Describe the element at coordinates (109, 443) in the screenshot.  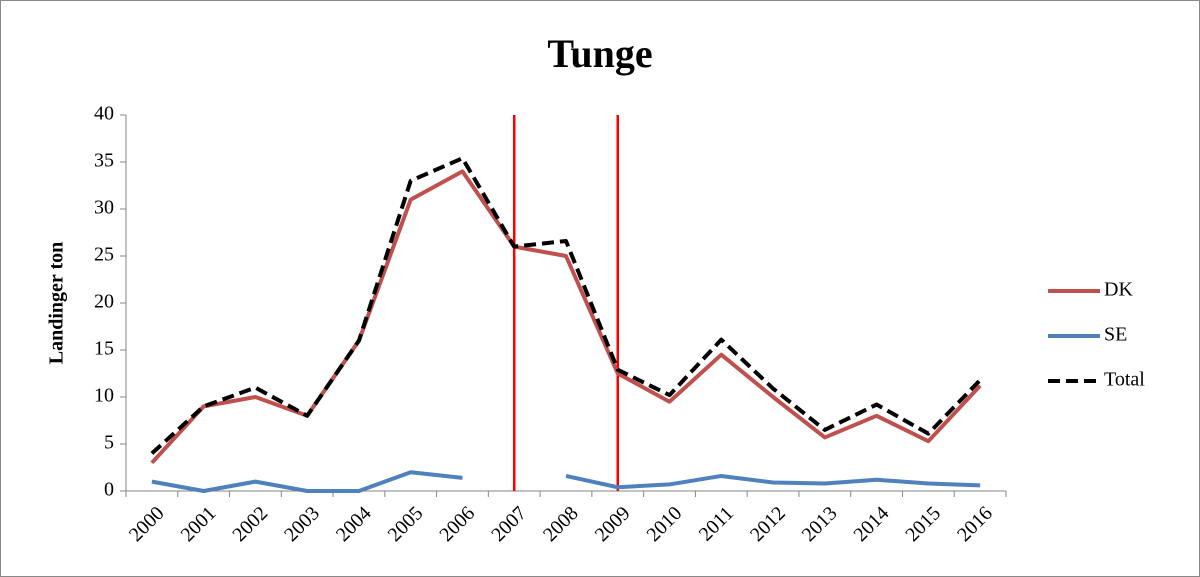
I see `y-tick-label: 5` at that location.